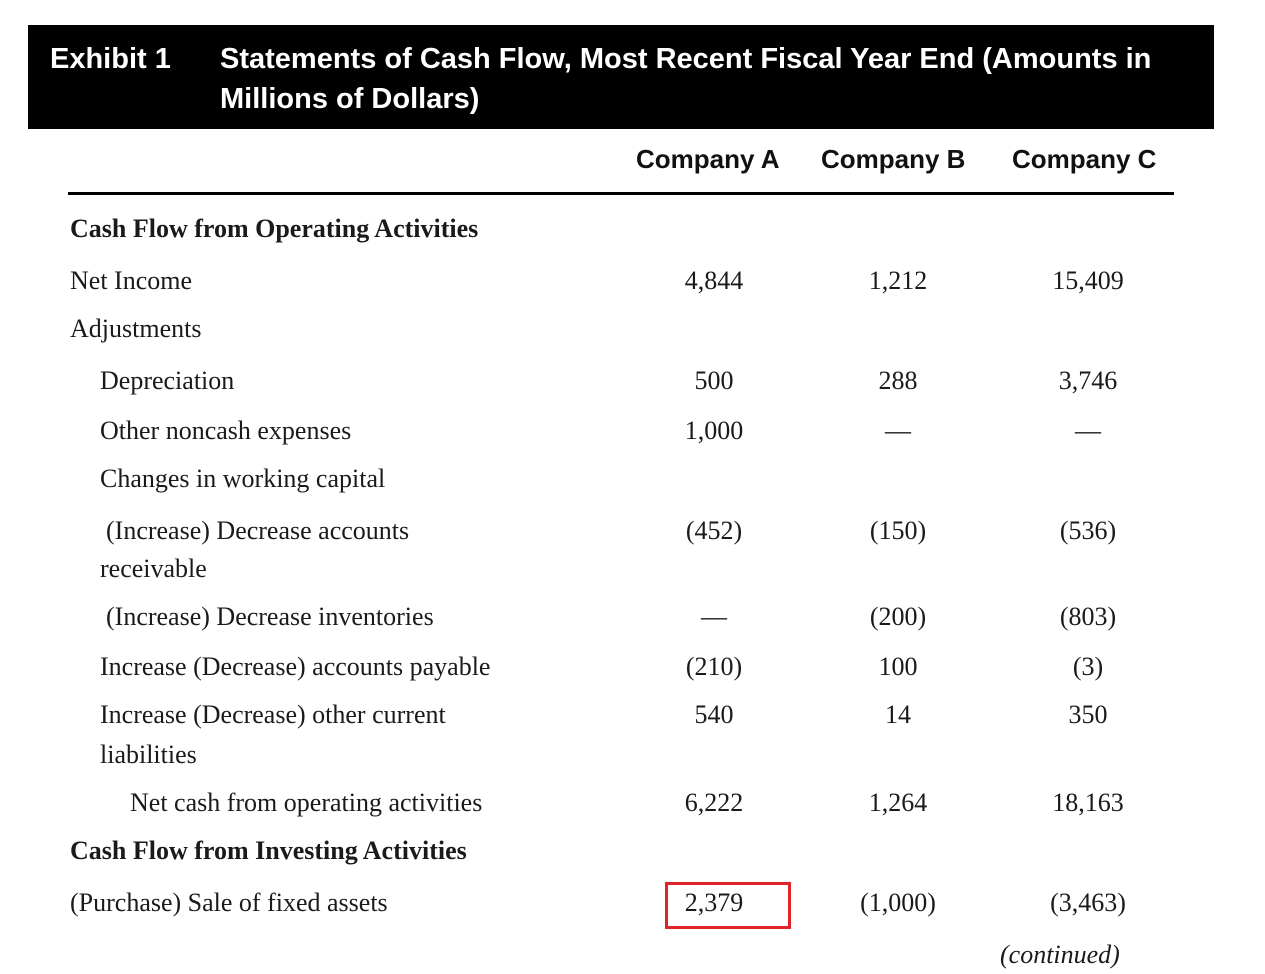  Describe the element at coordinates (1060, 954) in the screenshot. I see `continued-note: (continued)` at that location.